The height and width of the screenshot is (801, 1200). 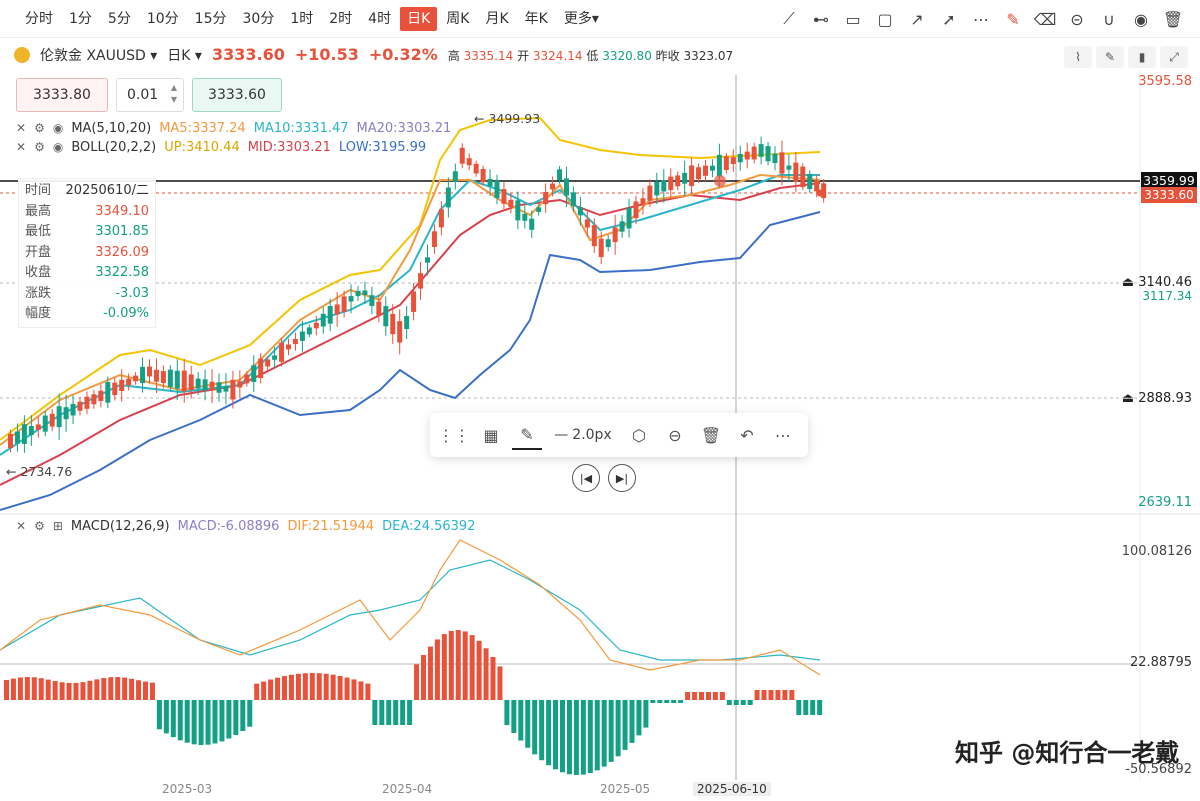 What do you see at coordinates (586, 478) in the screenshot?
I see `step-back-button: |◀` at bounding box center [586, 478].